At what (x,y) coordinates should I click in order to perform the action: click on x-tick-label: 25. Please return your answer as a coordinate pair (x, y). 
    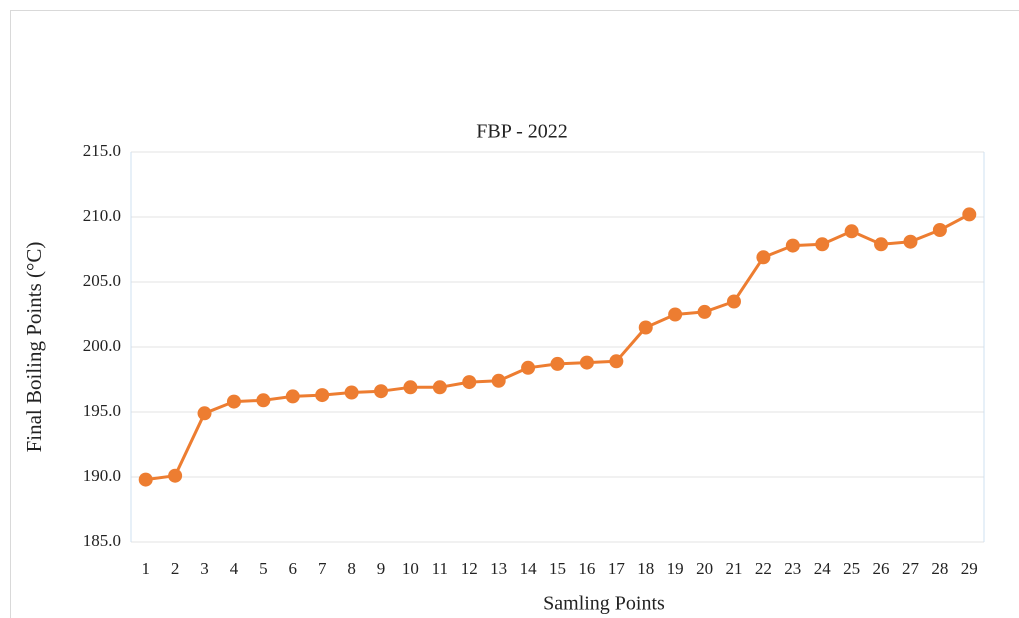
    Looking at the image, I should click on (851, 568).